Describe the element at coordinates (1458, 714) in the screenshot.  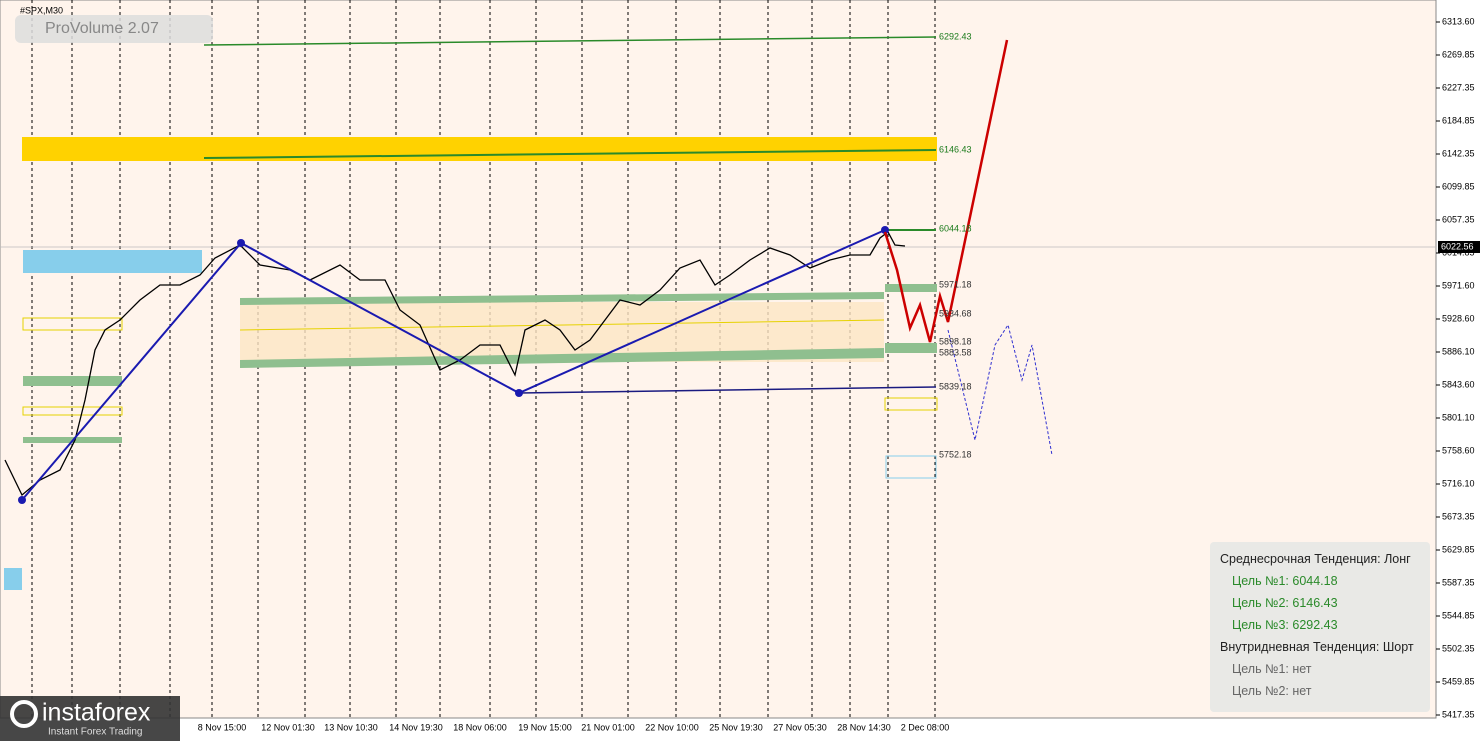
I see `price-tick-label: 5417.35` at that location.